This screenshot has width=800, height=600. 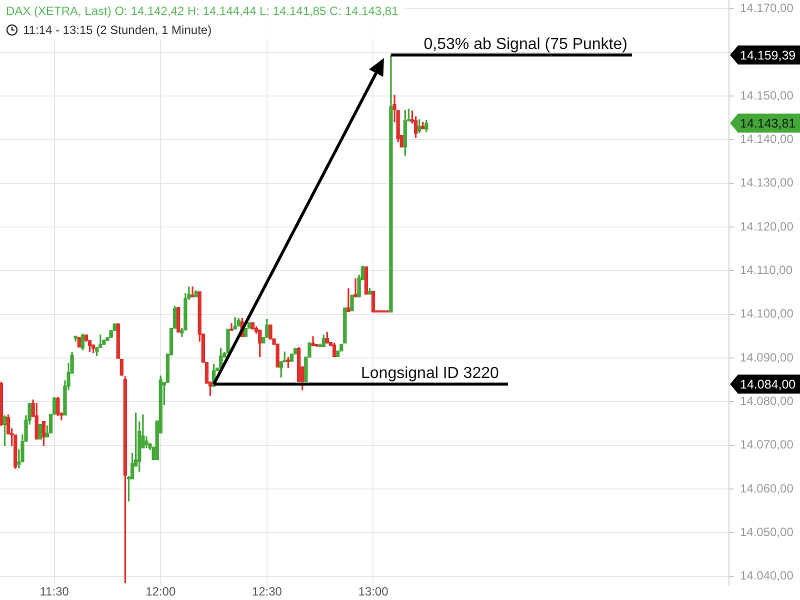 What do you see at coordinates (267, 591) in the screenshot?
I see `x-tick-label: 12:30` at bounding box center [267, 591].